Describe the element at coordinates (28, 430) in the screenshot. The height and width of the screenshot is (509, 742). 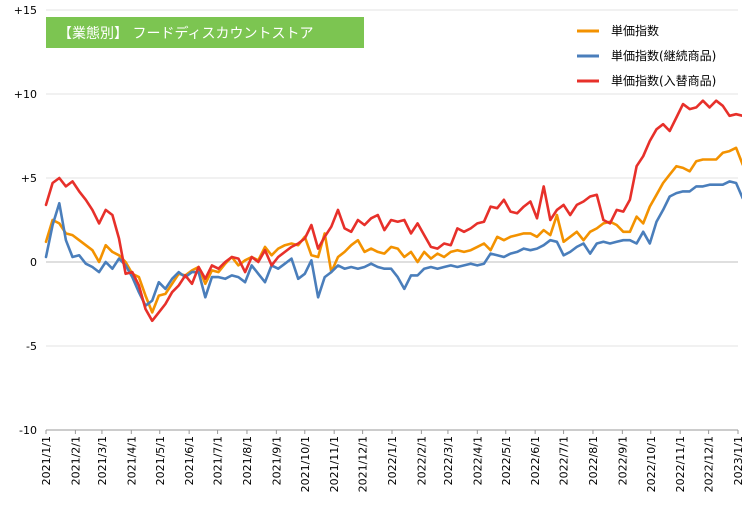
I see `y-tick-label: -10` at that location.